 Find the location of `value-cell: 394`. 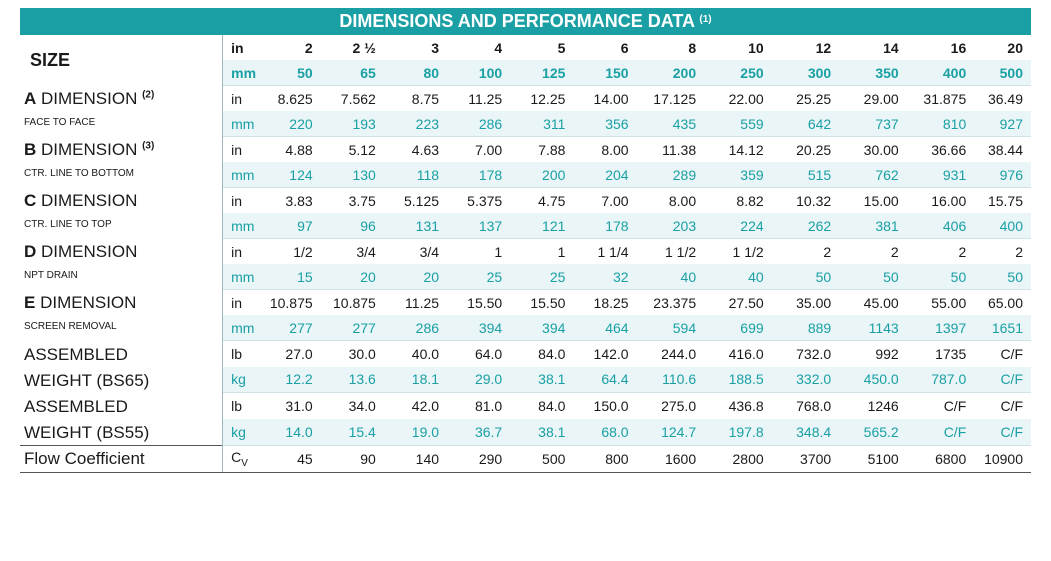

value-cell: 394 is located at coordinates (479, 328).